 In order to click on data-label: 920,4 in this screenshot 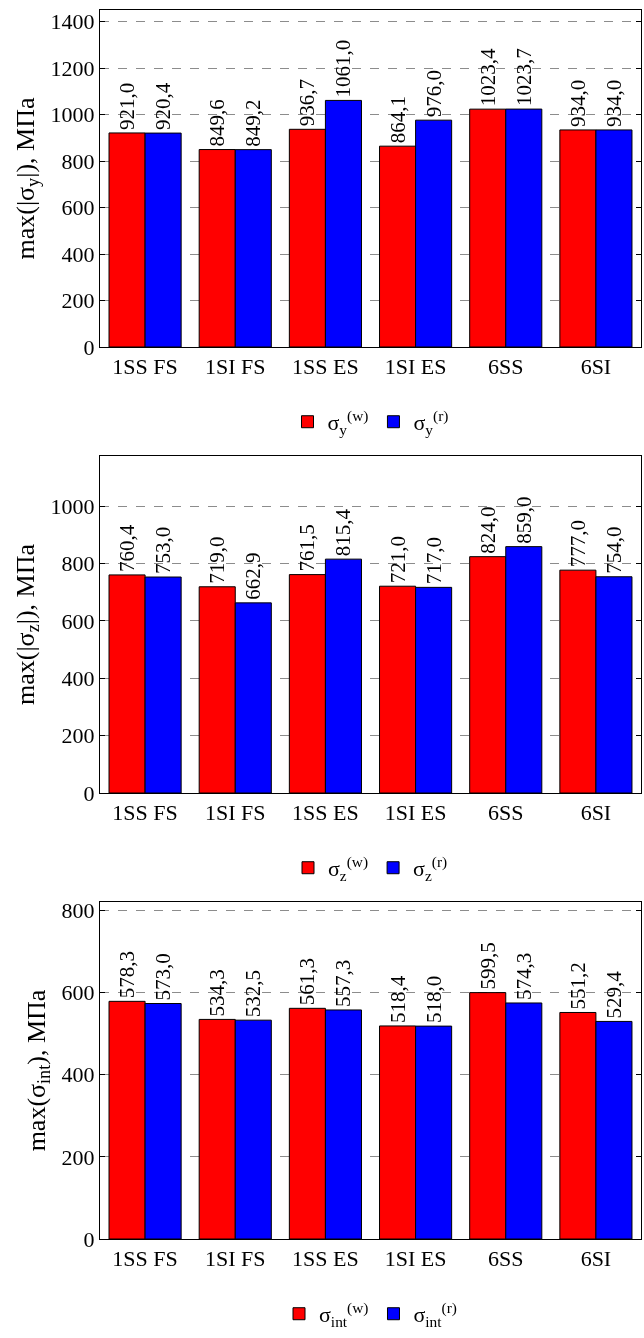, I will do `click(163, 106)`.